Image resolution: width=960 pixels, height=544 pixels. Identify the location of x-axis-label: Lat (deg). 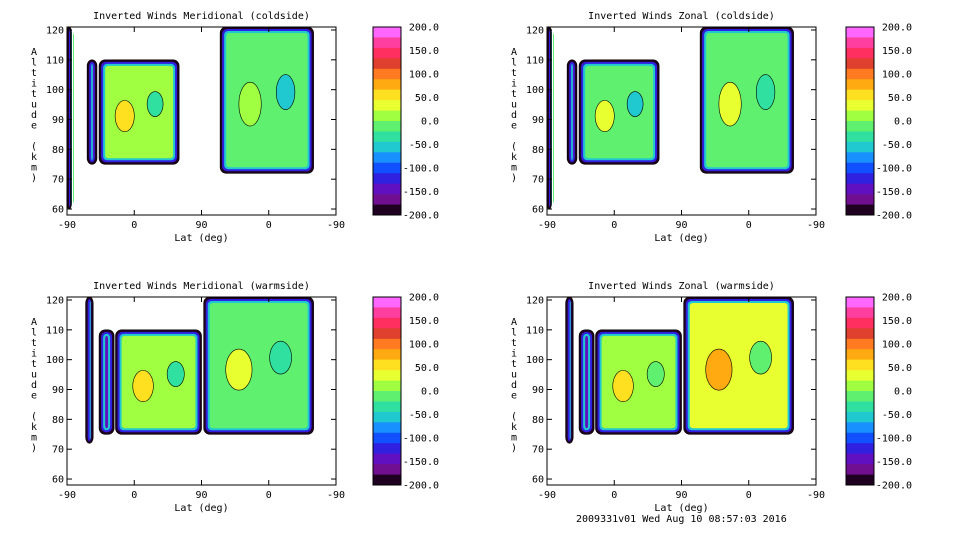
(201, 238).